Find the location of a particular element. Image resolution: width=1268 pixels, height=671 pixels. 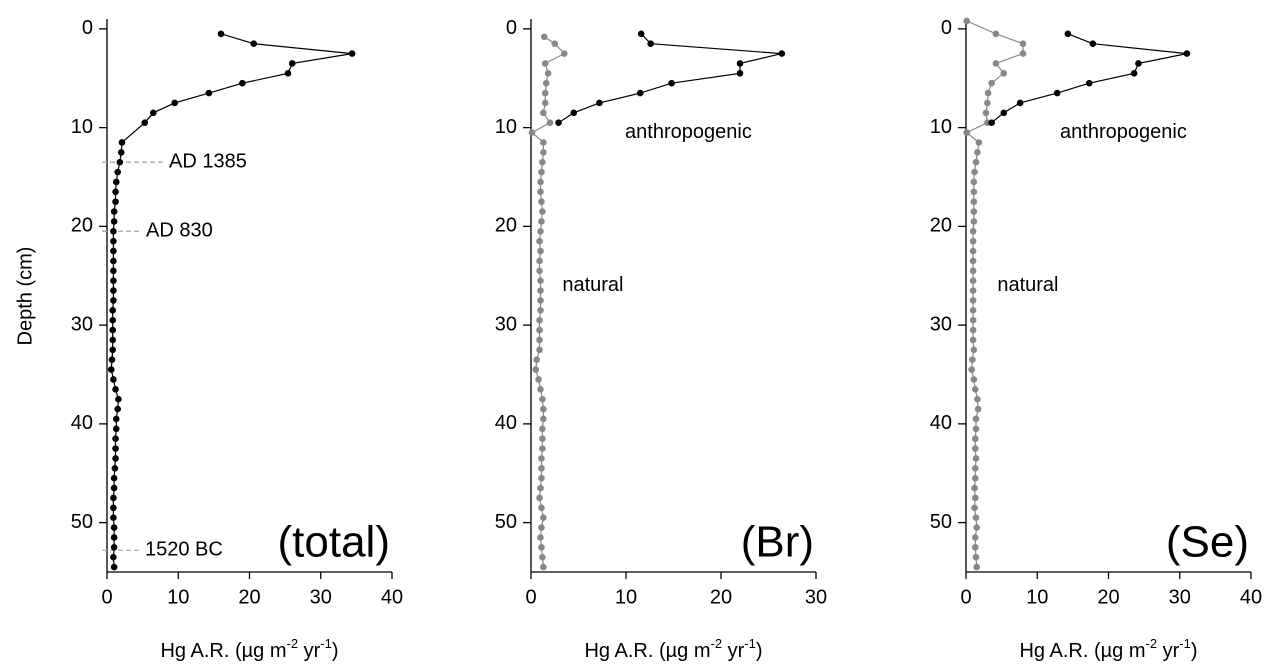

y-tick-label: 50 is located at coordinates (82, 522).